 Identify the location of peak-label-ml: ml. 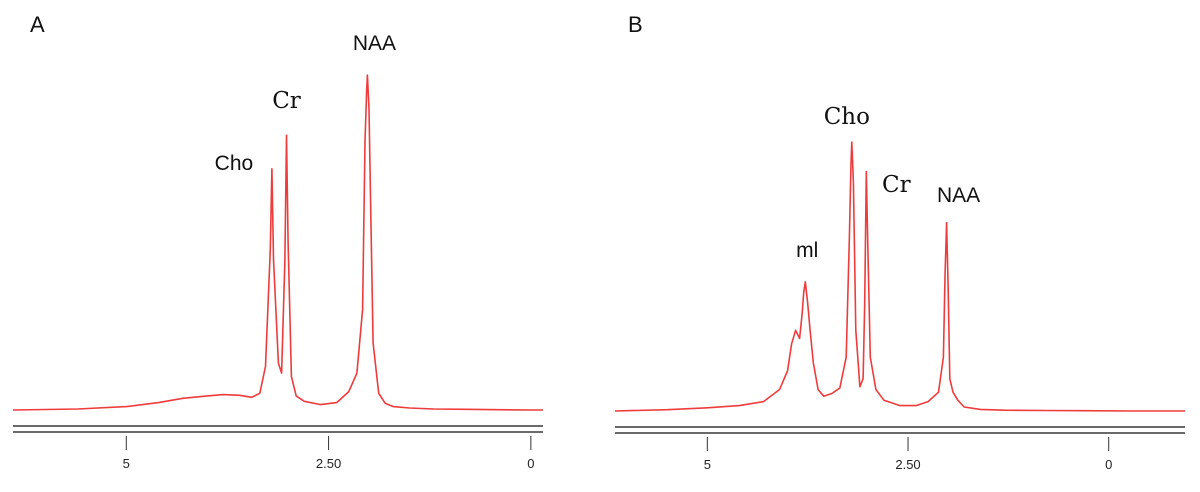
(807, 250).